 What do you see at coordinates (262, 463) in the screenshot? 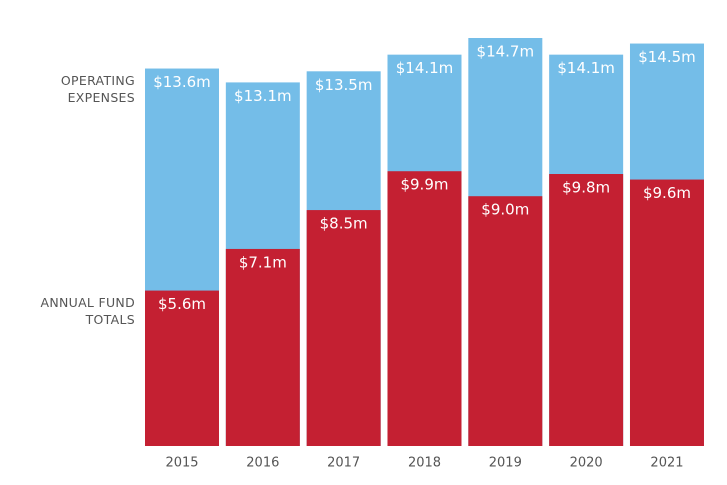
I see `x-tick-label: 2016` at bounding box center [262, 463].